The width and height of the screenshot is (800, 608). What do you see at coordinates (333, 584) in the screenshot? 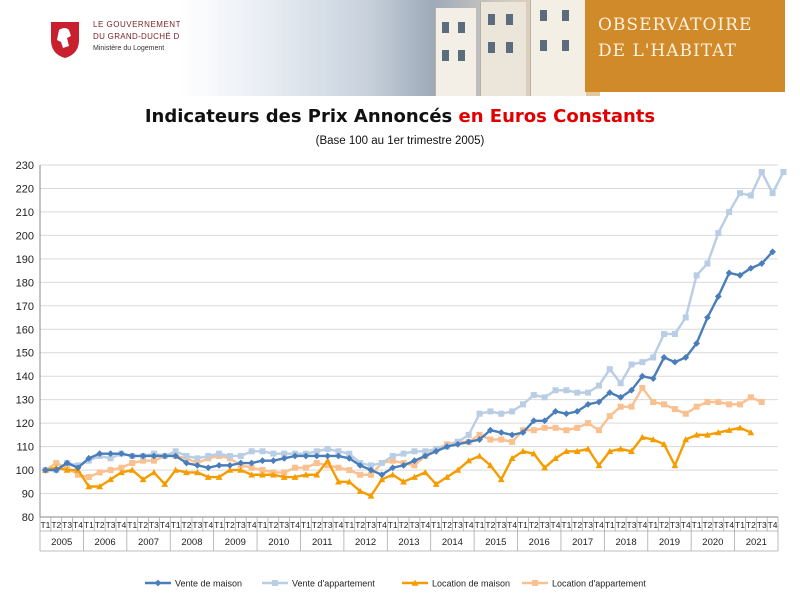
I see `legend-label: Vente d'appartement` at bounding box center [333, 584].